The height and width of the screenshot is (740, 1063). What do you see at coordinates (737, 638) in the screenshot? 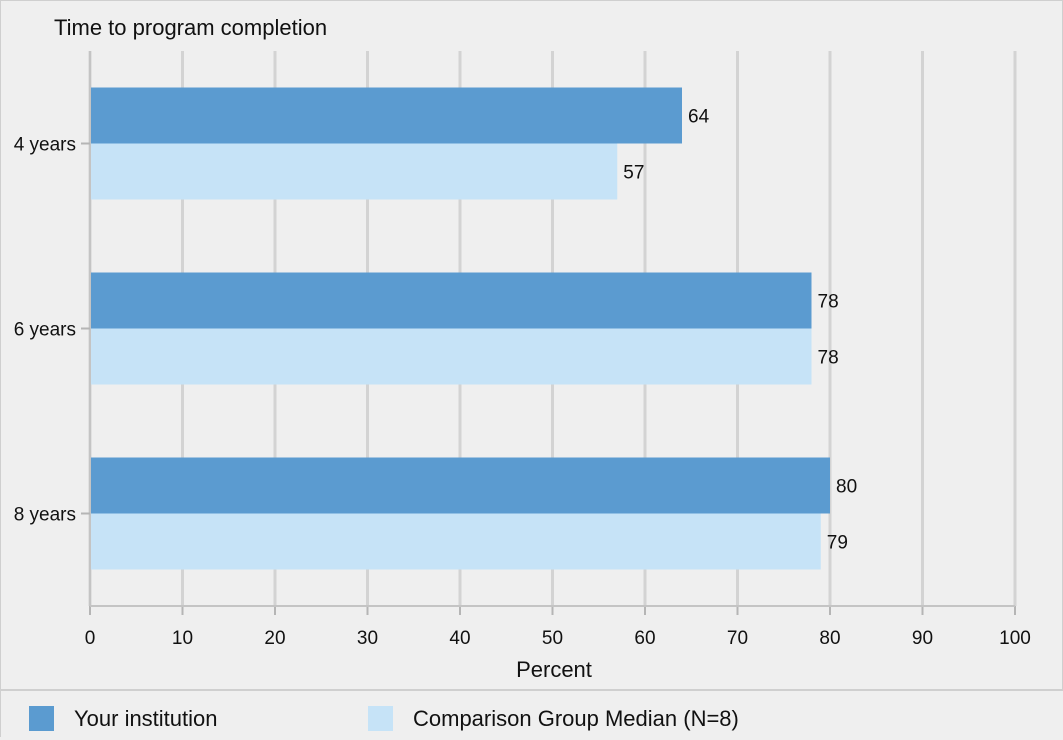
I see `x-tick-label-70: 70` at bounding box center [737, 638].